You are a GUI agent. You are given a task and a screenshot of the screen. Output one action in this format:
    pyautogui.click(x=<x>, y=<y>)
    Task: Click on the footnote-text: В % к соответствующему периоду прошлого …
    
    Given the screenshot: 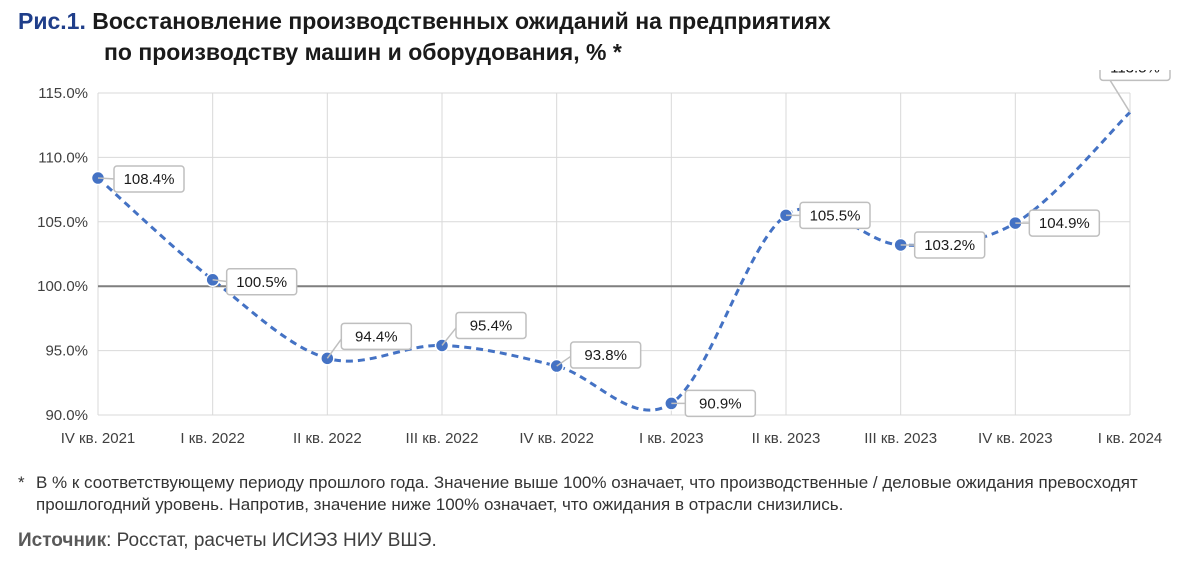 What is the action you would take?
    pyautogui.click(x=587, y=493)
    